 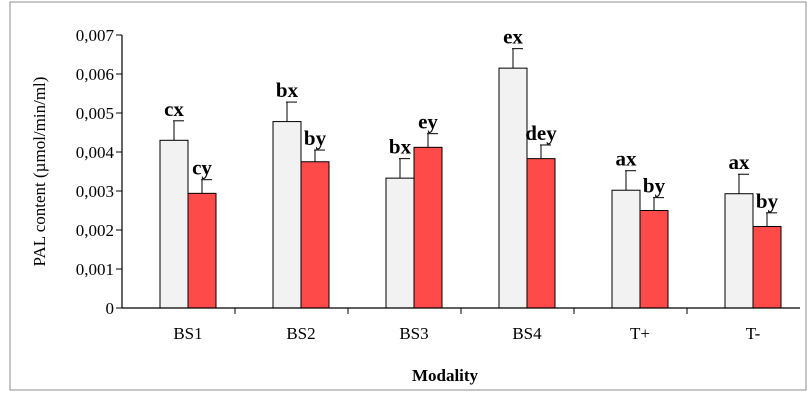 What do you see at coordinates (428, 227) in the screenshot?
I see `bar-BS3-series2` at bounding box center [428, 227].